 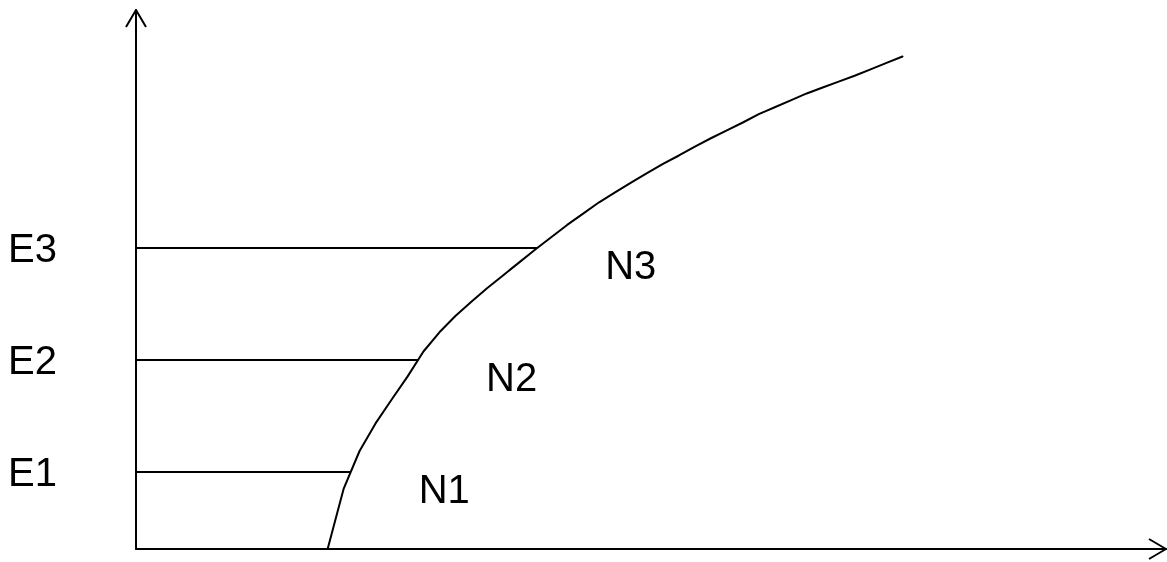 I want to click on ref-line-label: E3, so click(x=32, y=248).